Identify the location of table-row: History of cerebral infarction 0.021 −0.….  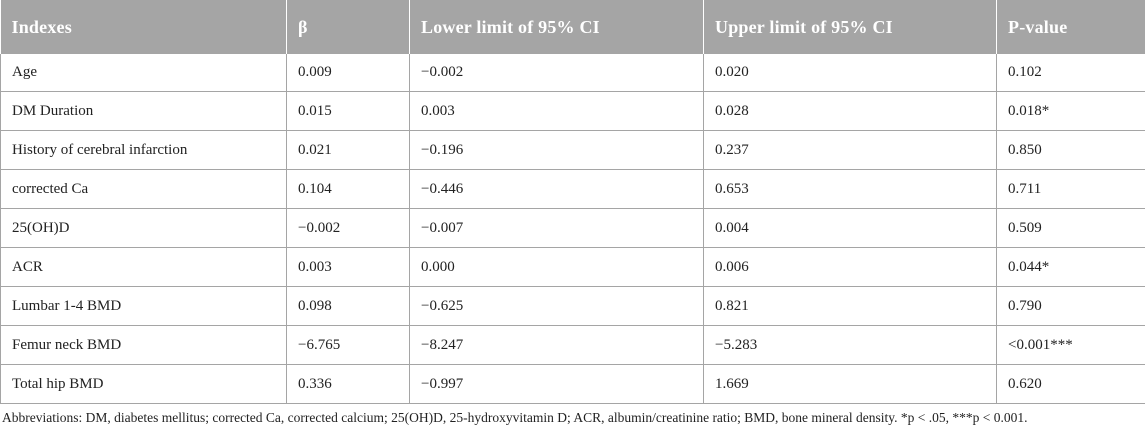
(572, 150).